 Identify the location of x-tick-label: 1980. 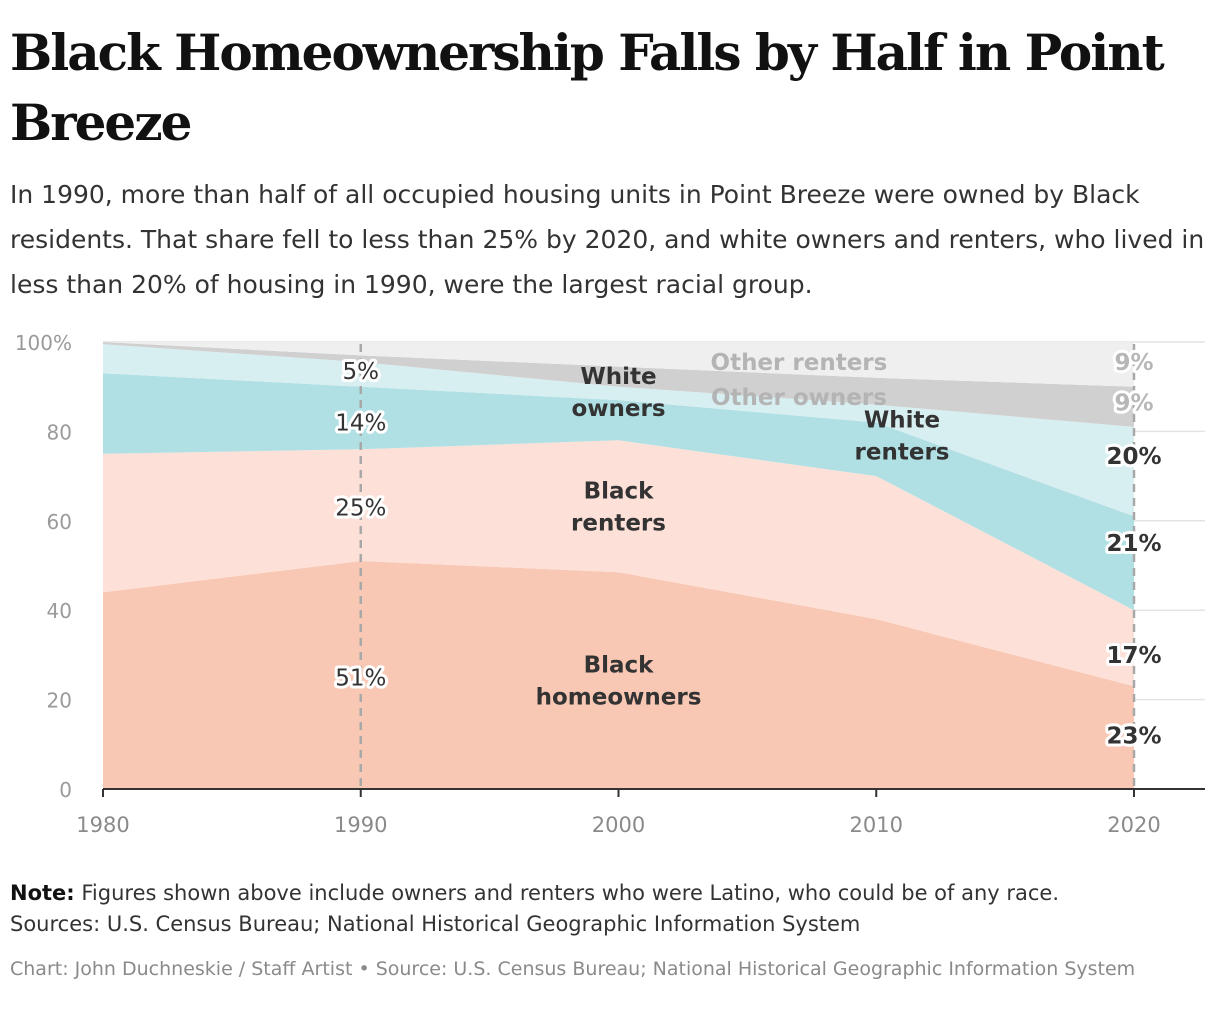
(102, 825).